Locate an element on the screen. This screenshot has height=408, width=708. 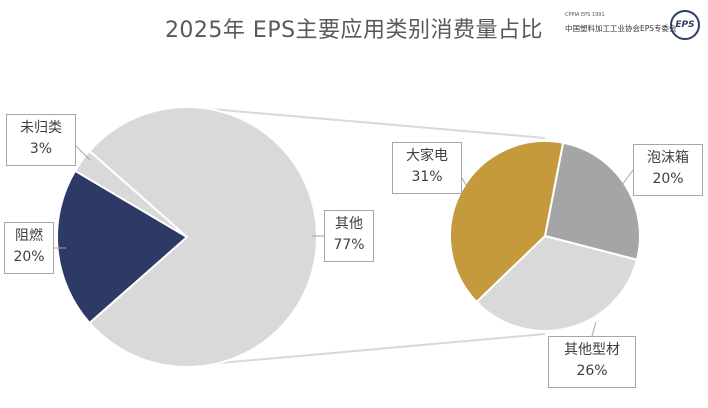
leader-foam-box is located at coordinates (627, 177).